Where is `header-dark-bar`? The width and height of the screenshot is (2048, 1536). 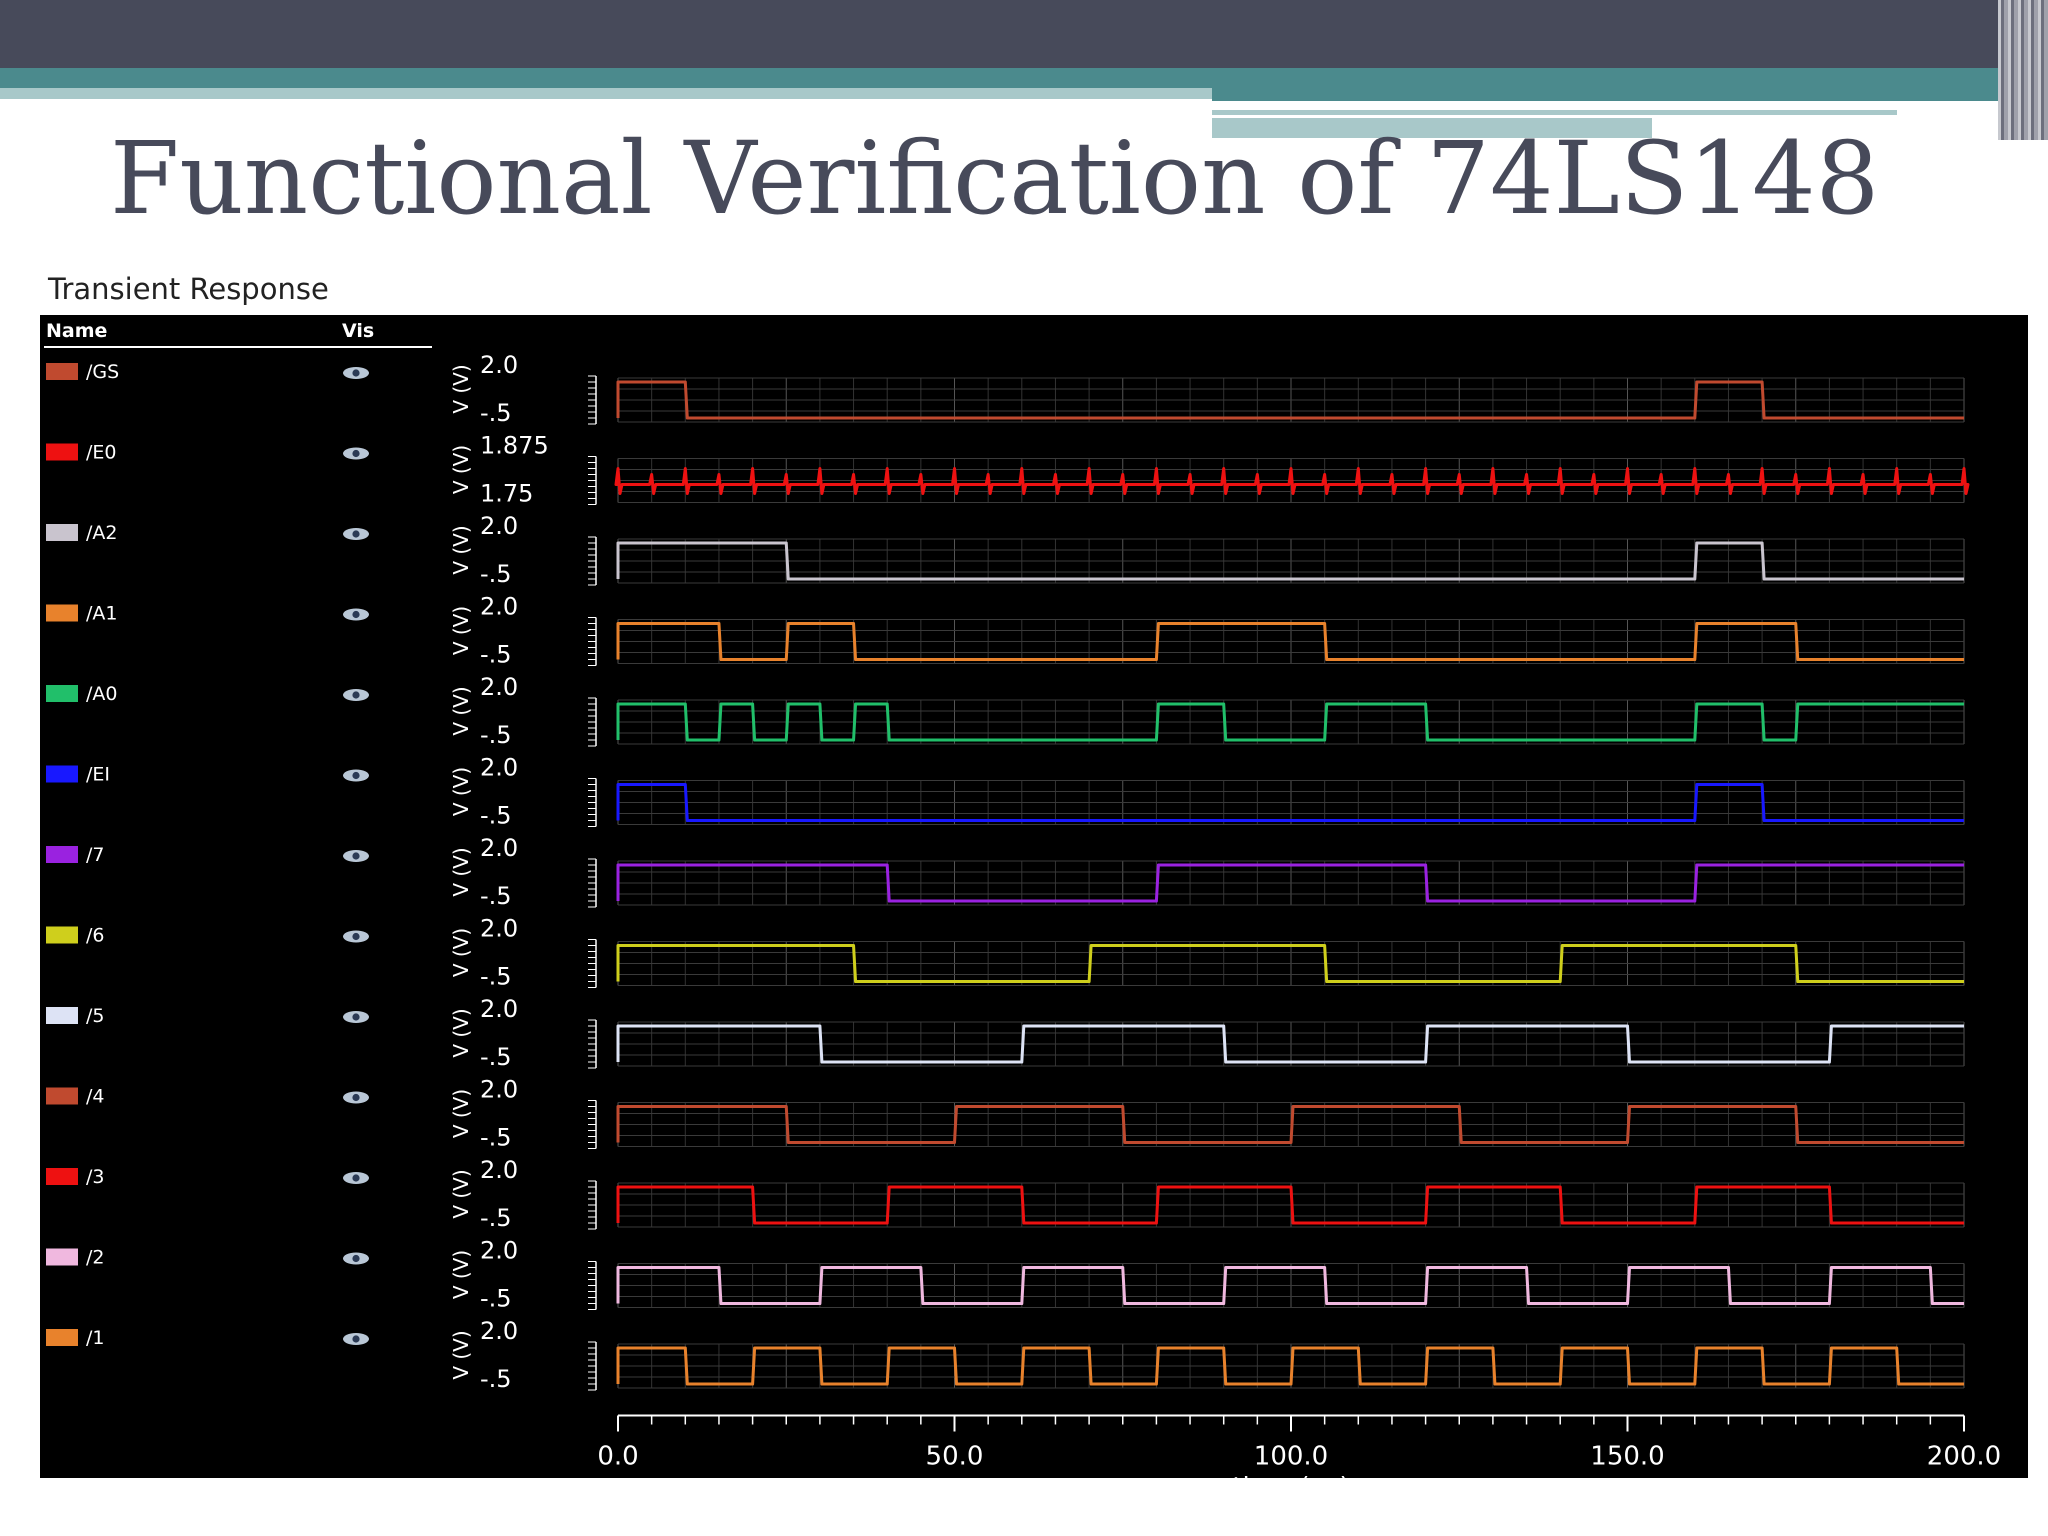
header-dark-bar is located at coordinates (1024, 34).